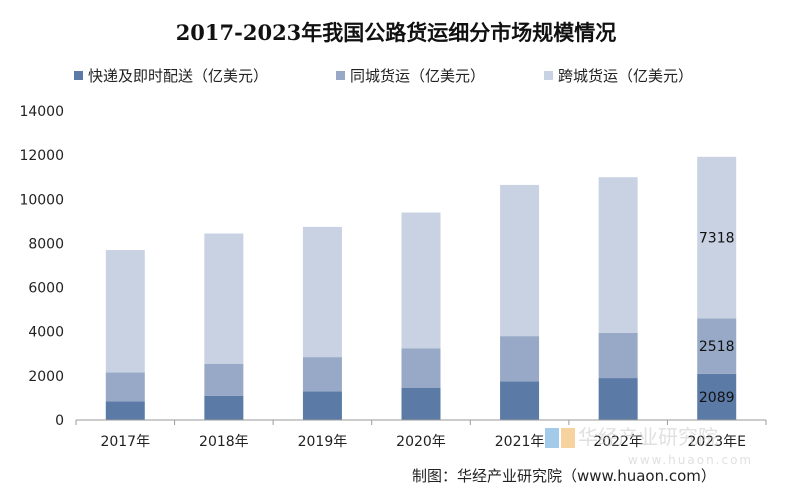  Describe the element at coordinates (716, 442) in the screenshot. I see `x-tick-label-6: 2023年E` at that location.